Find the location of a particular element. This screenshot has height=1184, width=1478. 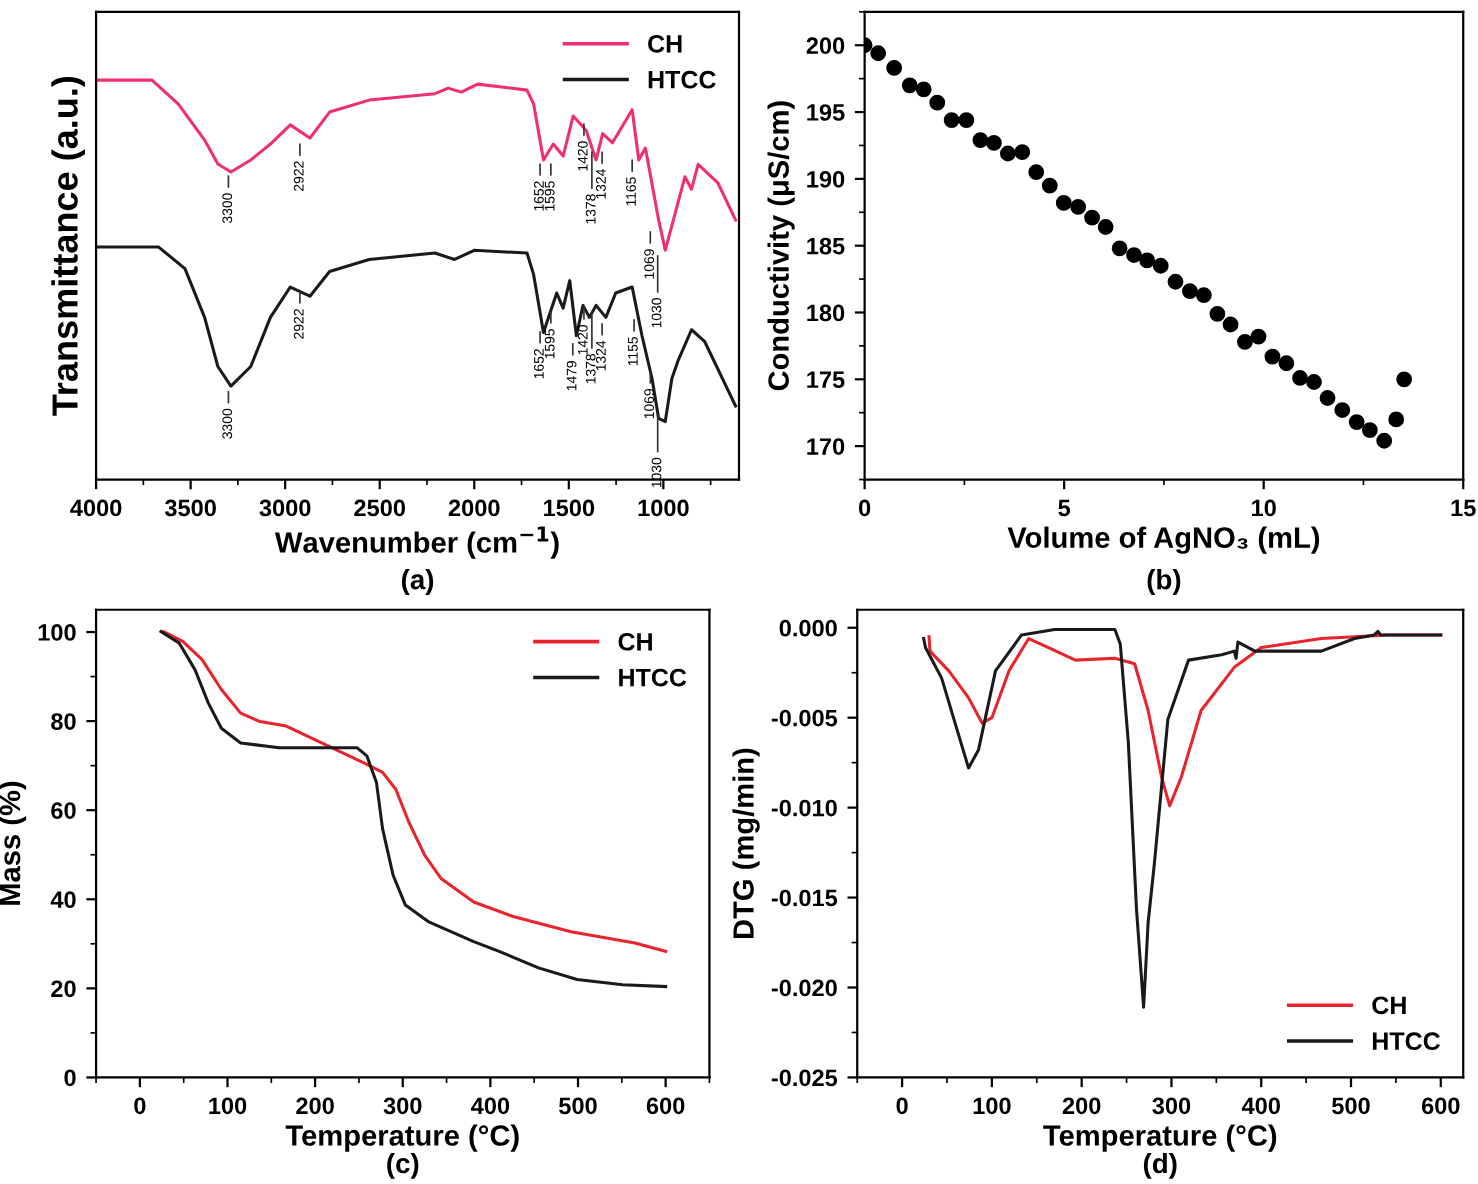

y-tick-label: 195 is located at coordinates (826, 112).